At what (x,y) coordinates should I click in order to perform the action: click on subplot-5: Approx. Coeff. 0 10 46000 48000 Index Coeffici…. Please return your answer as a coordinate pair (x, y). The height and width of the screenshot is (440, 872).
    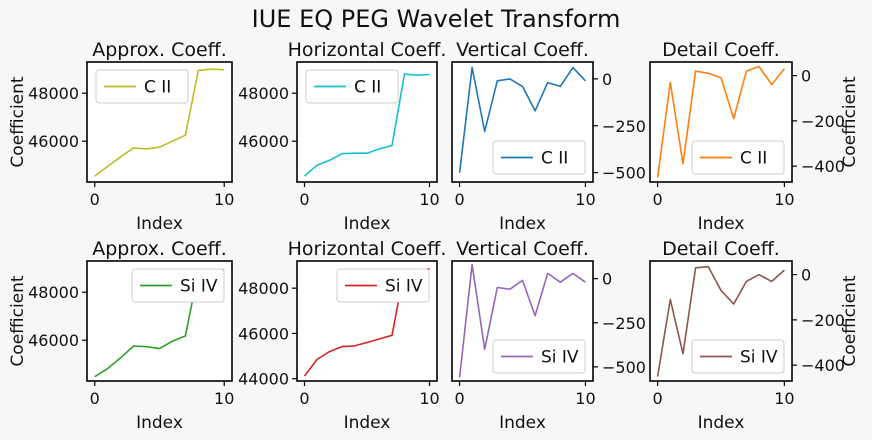
    Looking at the image, I should click on (121, 335).